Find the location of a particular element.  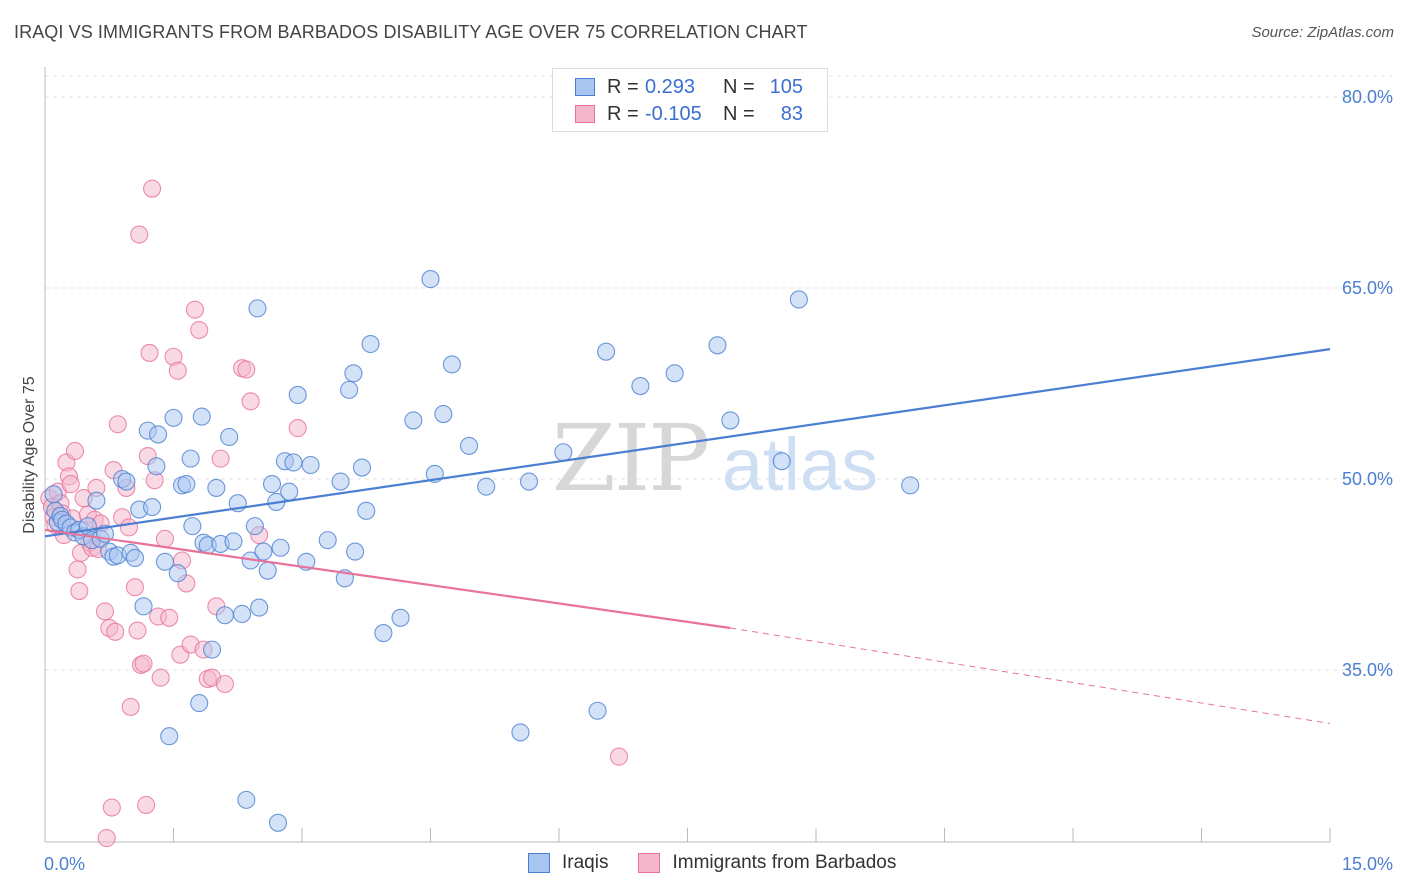

y-tick-label: 50.0% is located at coordinates (1367, 479).